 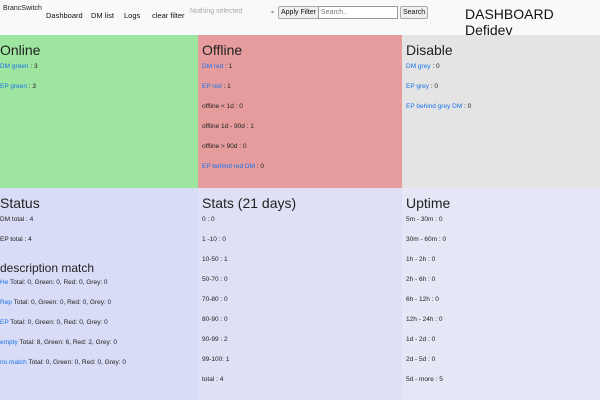 What do you see at coordinates (64, 15) in the screenshot?
I see `nav-dashboard: Dashboard` at bounding box center [64, 15].